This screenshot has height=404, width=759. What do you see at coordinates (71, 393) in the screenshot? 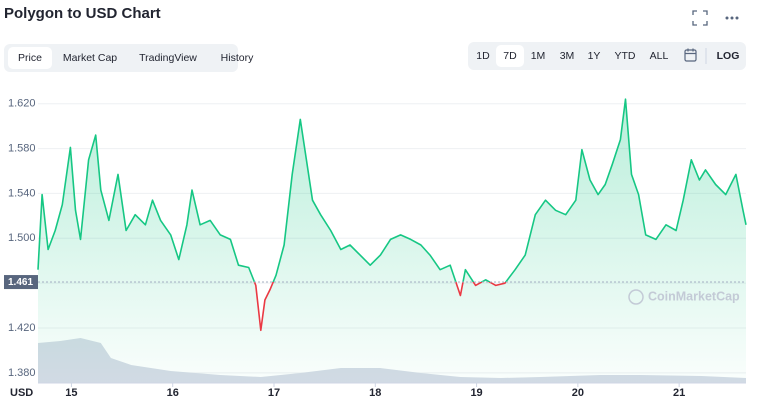
I see `x-tick-label: 15` at bounding box center [71, 393].